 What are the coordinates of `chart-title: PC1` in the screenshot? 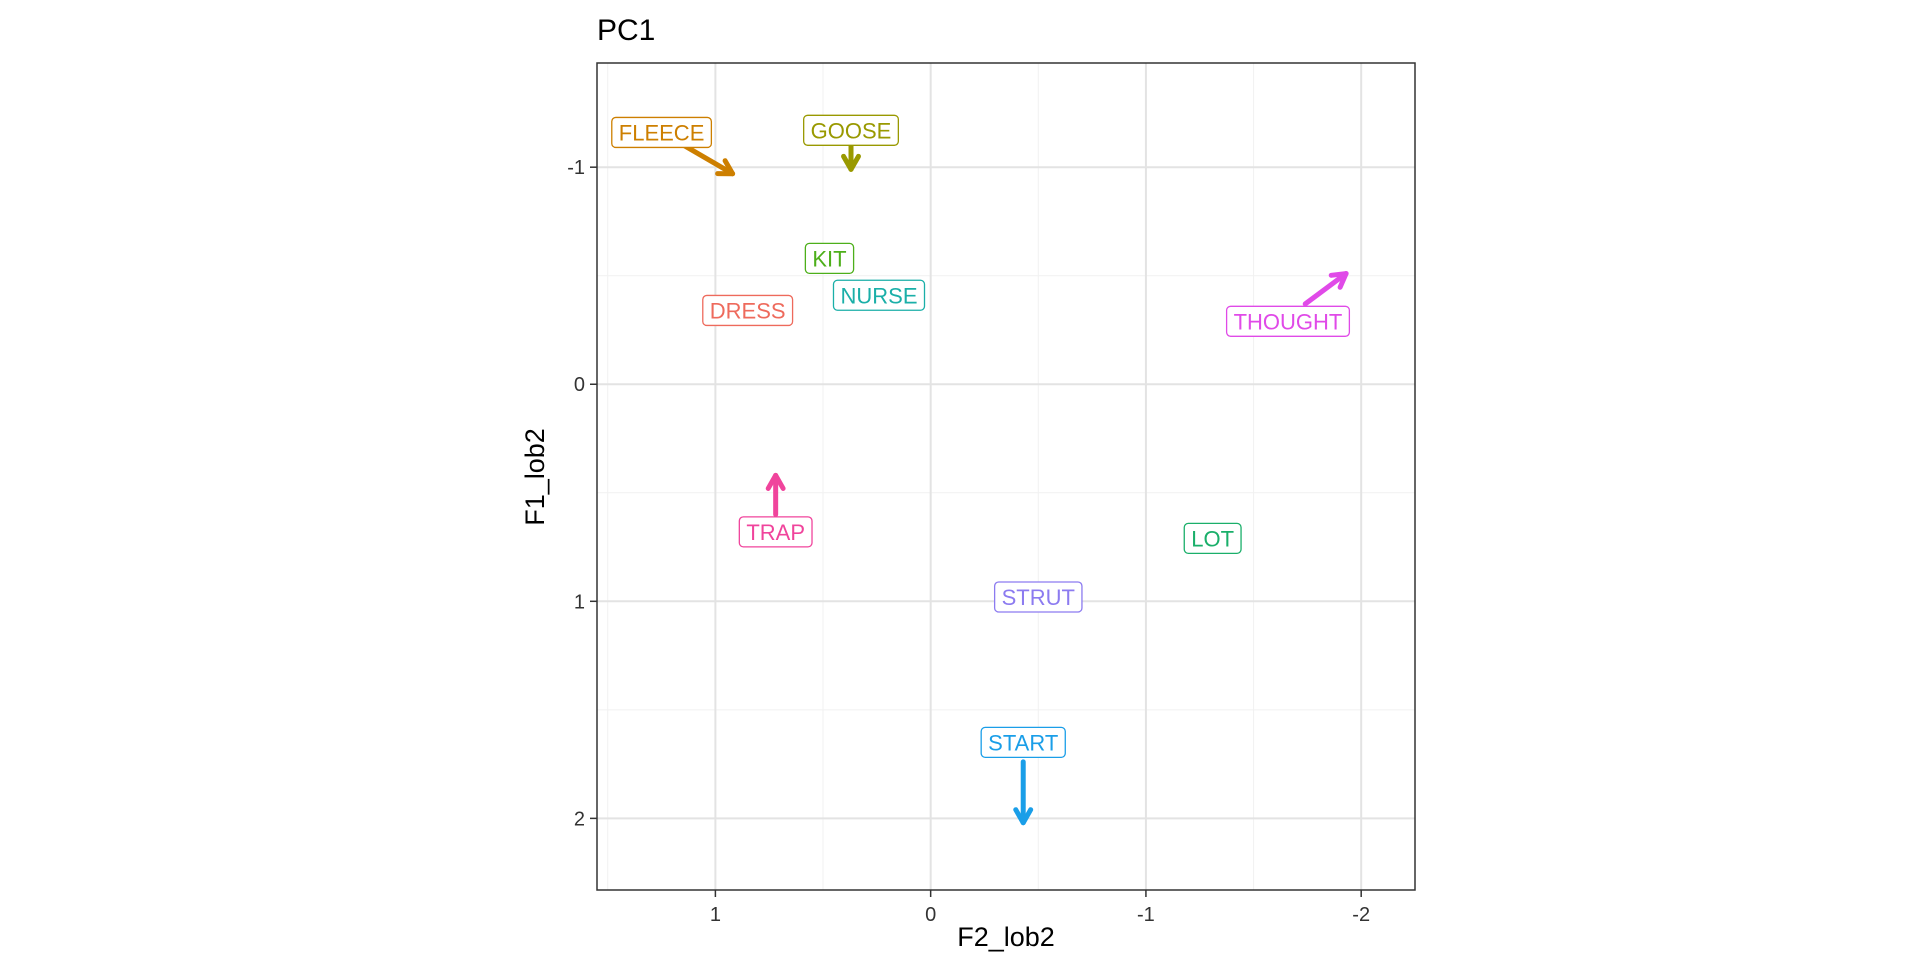 It's located at (626, 30).